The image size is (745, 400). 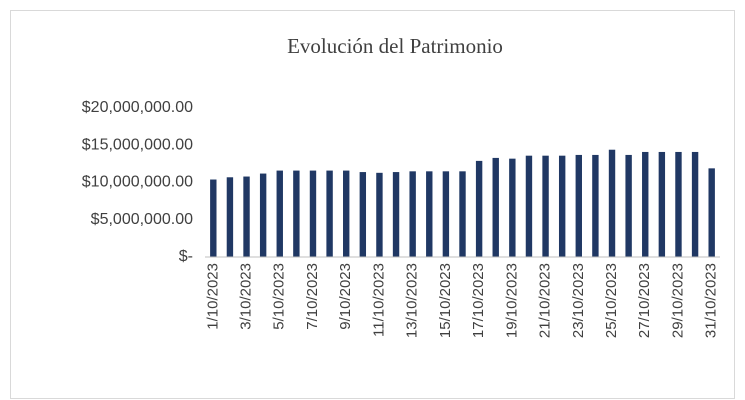 What do you see at coordinates (578, 300) in the screenshot?
I see `x-tick-label: 23/10/2023` at bounding box center [578, 300].